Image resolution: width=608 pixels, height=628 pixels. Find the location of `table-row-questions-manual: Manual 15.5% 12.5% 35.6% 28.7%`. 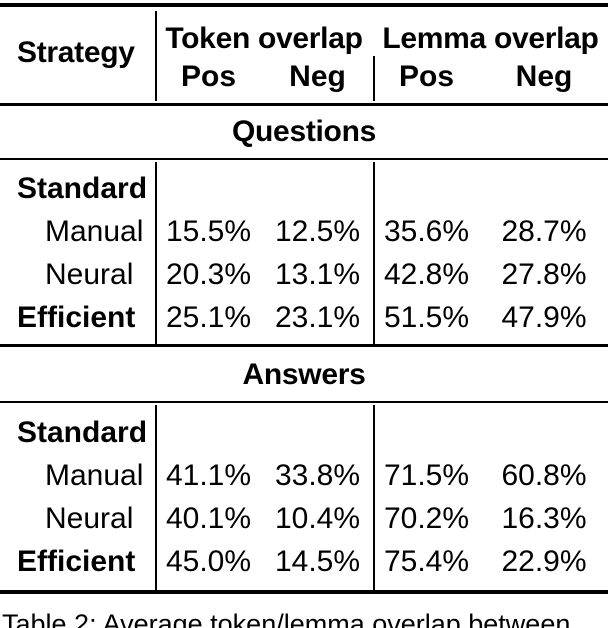

table-row-questions-manual: Manual 15.5% 12.5% 35.6% 28.7% is located at coordinates (304, 231).